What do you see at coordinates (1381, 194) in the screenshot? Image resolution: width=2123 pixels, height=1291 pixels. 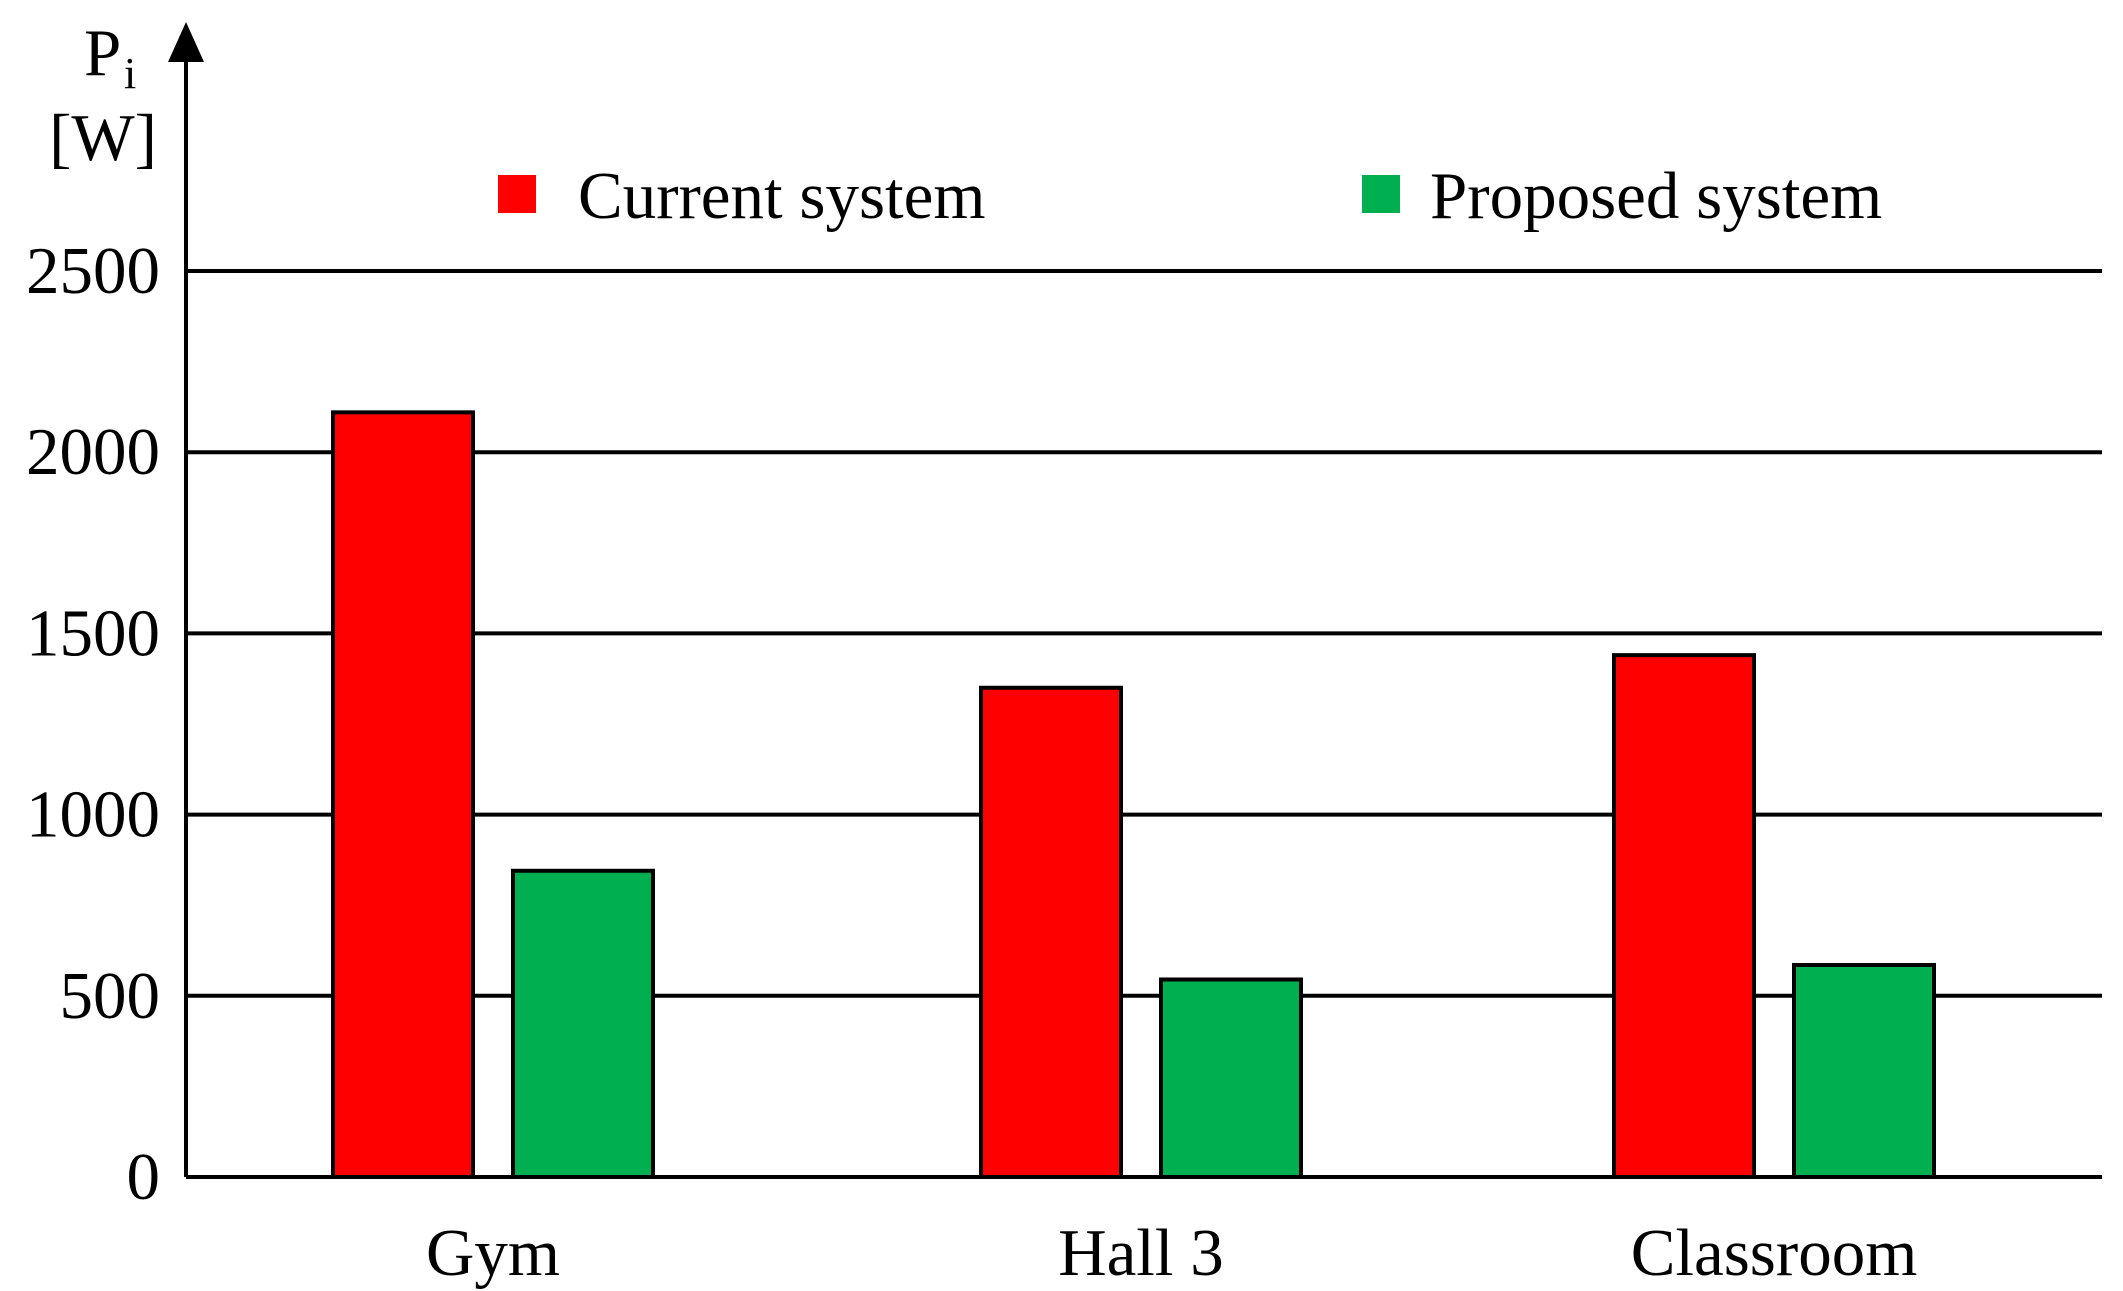 I see `legend-swatch-proposed` at bounding box center [1381, 194].